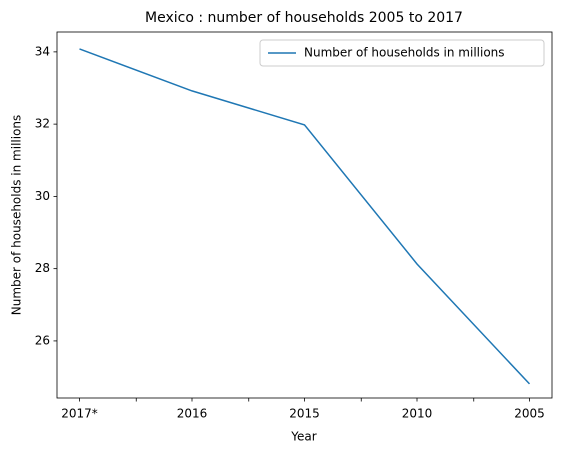 This screenshot has width=562, height=459. I want to click on x-tick-label: 2010, so click(417, 414).